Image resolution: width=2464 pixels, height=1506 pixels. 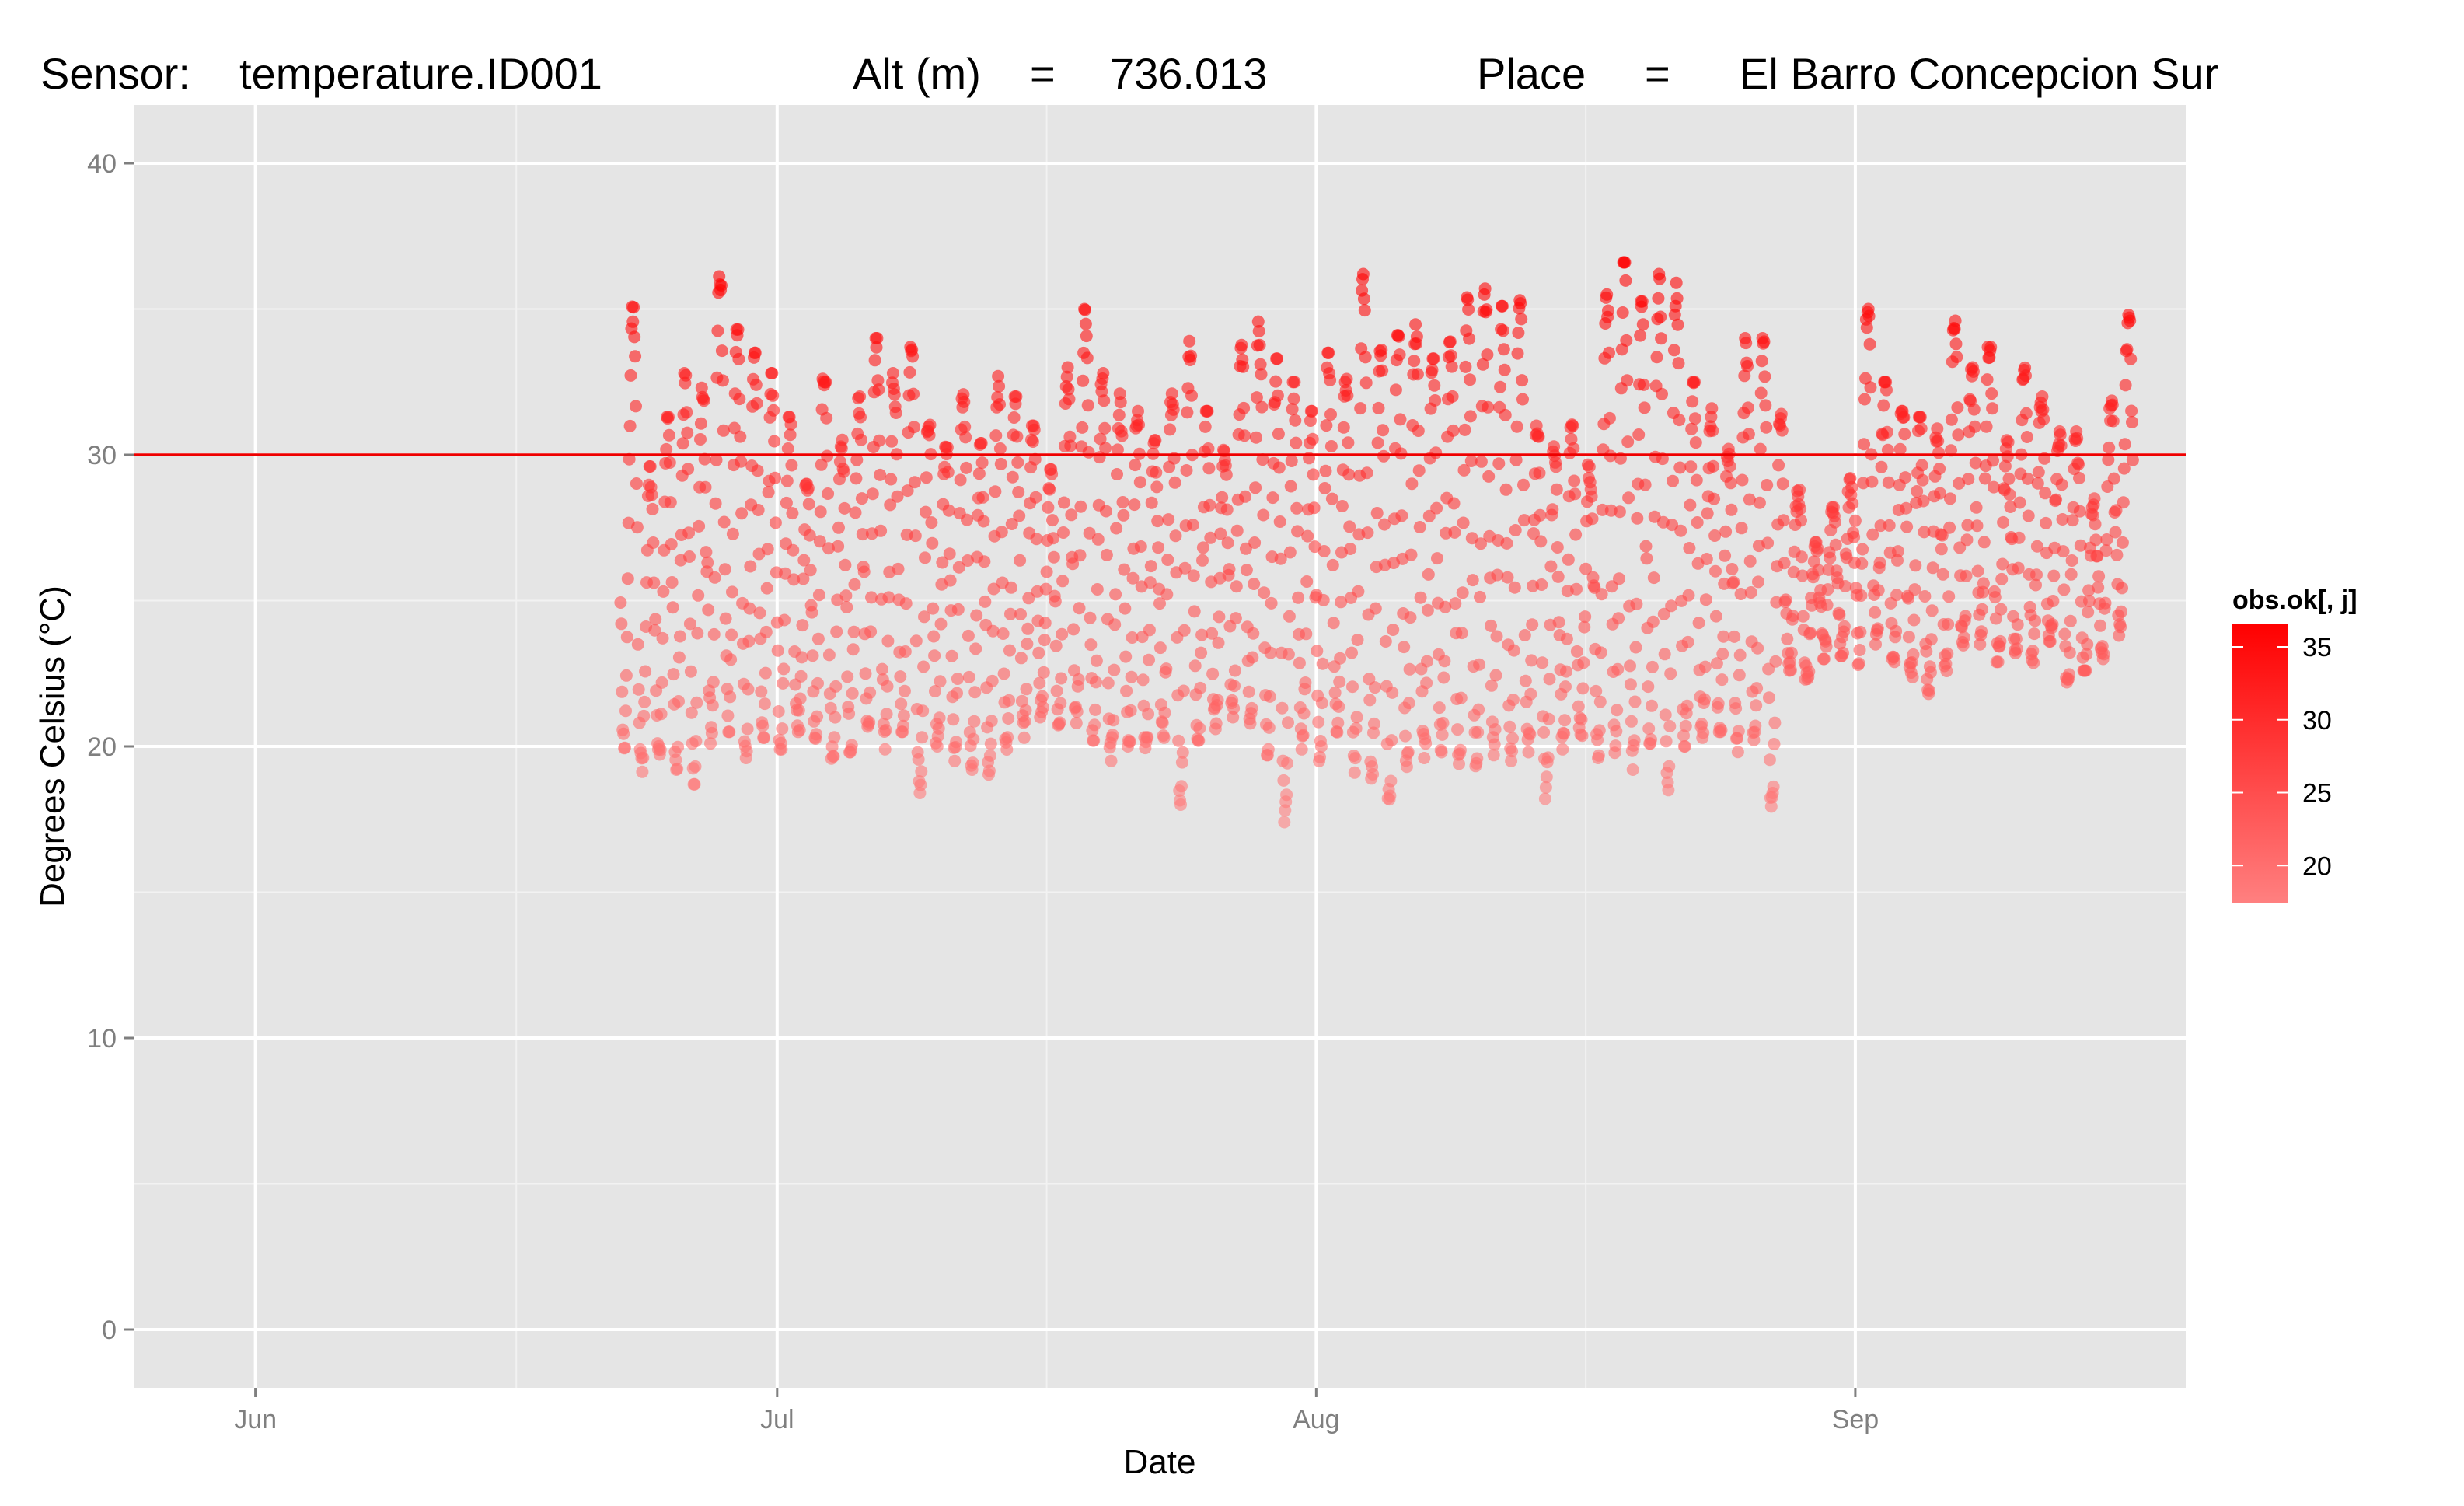 What do you see at coordinates (2317, 647) in the screenshot?
I see `legend-label: 35` at bounding box center [2317, 647].